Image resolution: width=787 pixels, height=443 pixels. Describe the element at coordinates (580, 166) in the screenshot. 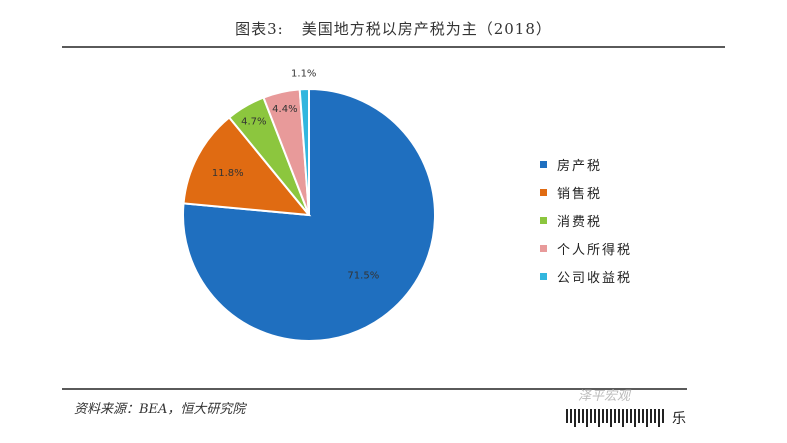

I see `legend-label: 房产税` at that location.